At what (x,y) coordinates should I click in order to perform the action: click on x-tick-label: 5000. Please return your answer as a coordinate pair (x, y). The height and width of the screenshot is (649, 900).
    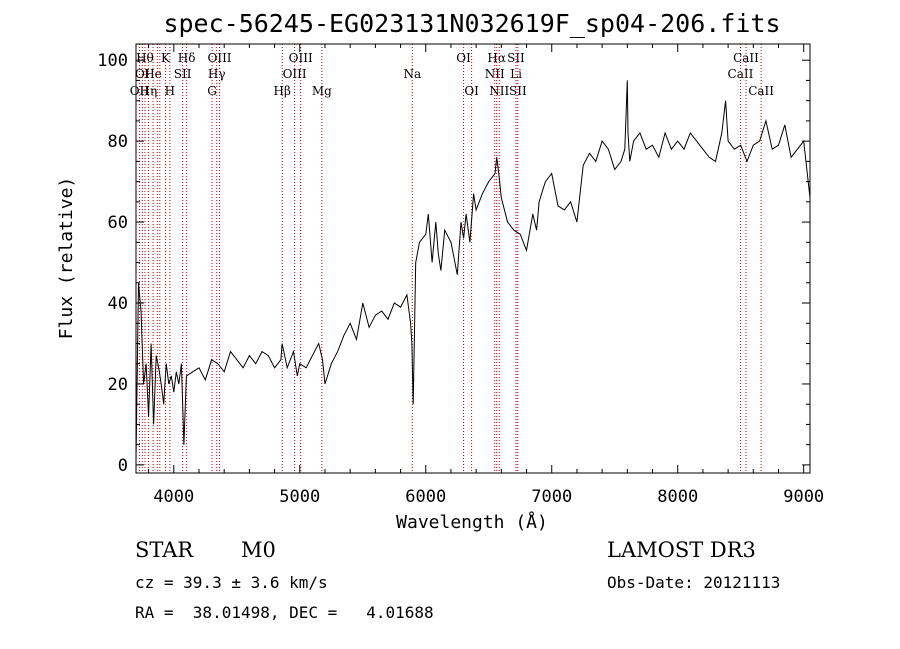
    Looking at the image, I should click on (299, 497).